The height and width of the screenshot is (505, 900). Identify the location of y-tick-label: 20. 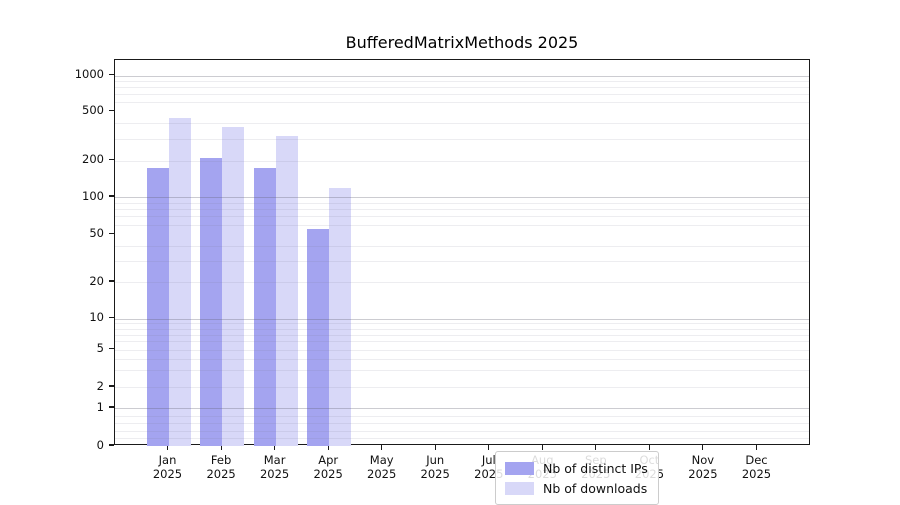
(96, 280).